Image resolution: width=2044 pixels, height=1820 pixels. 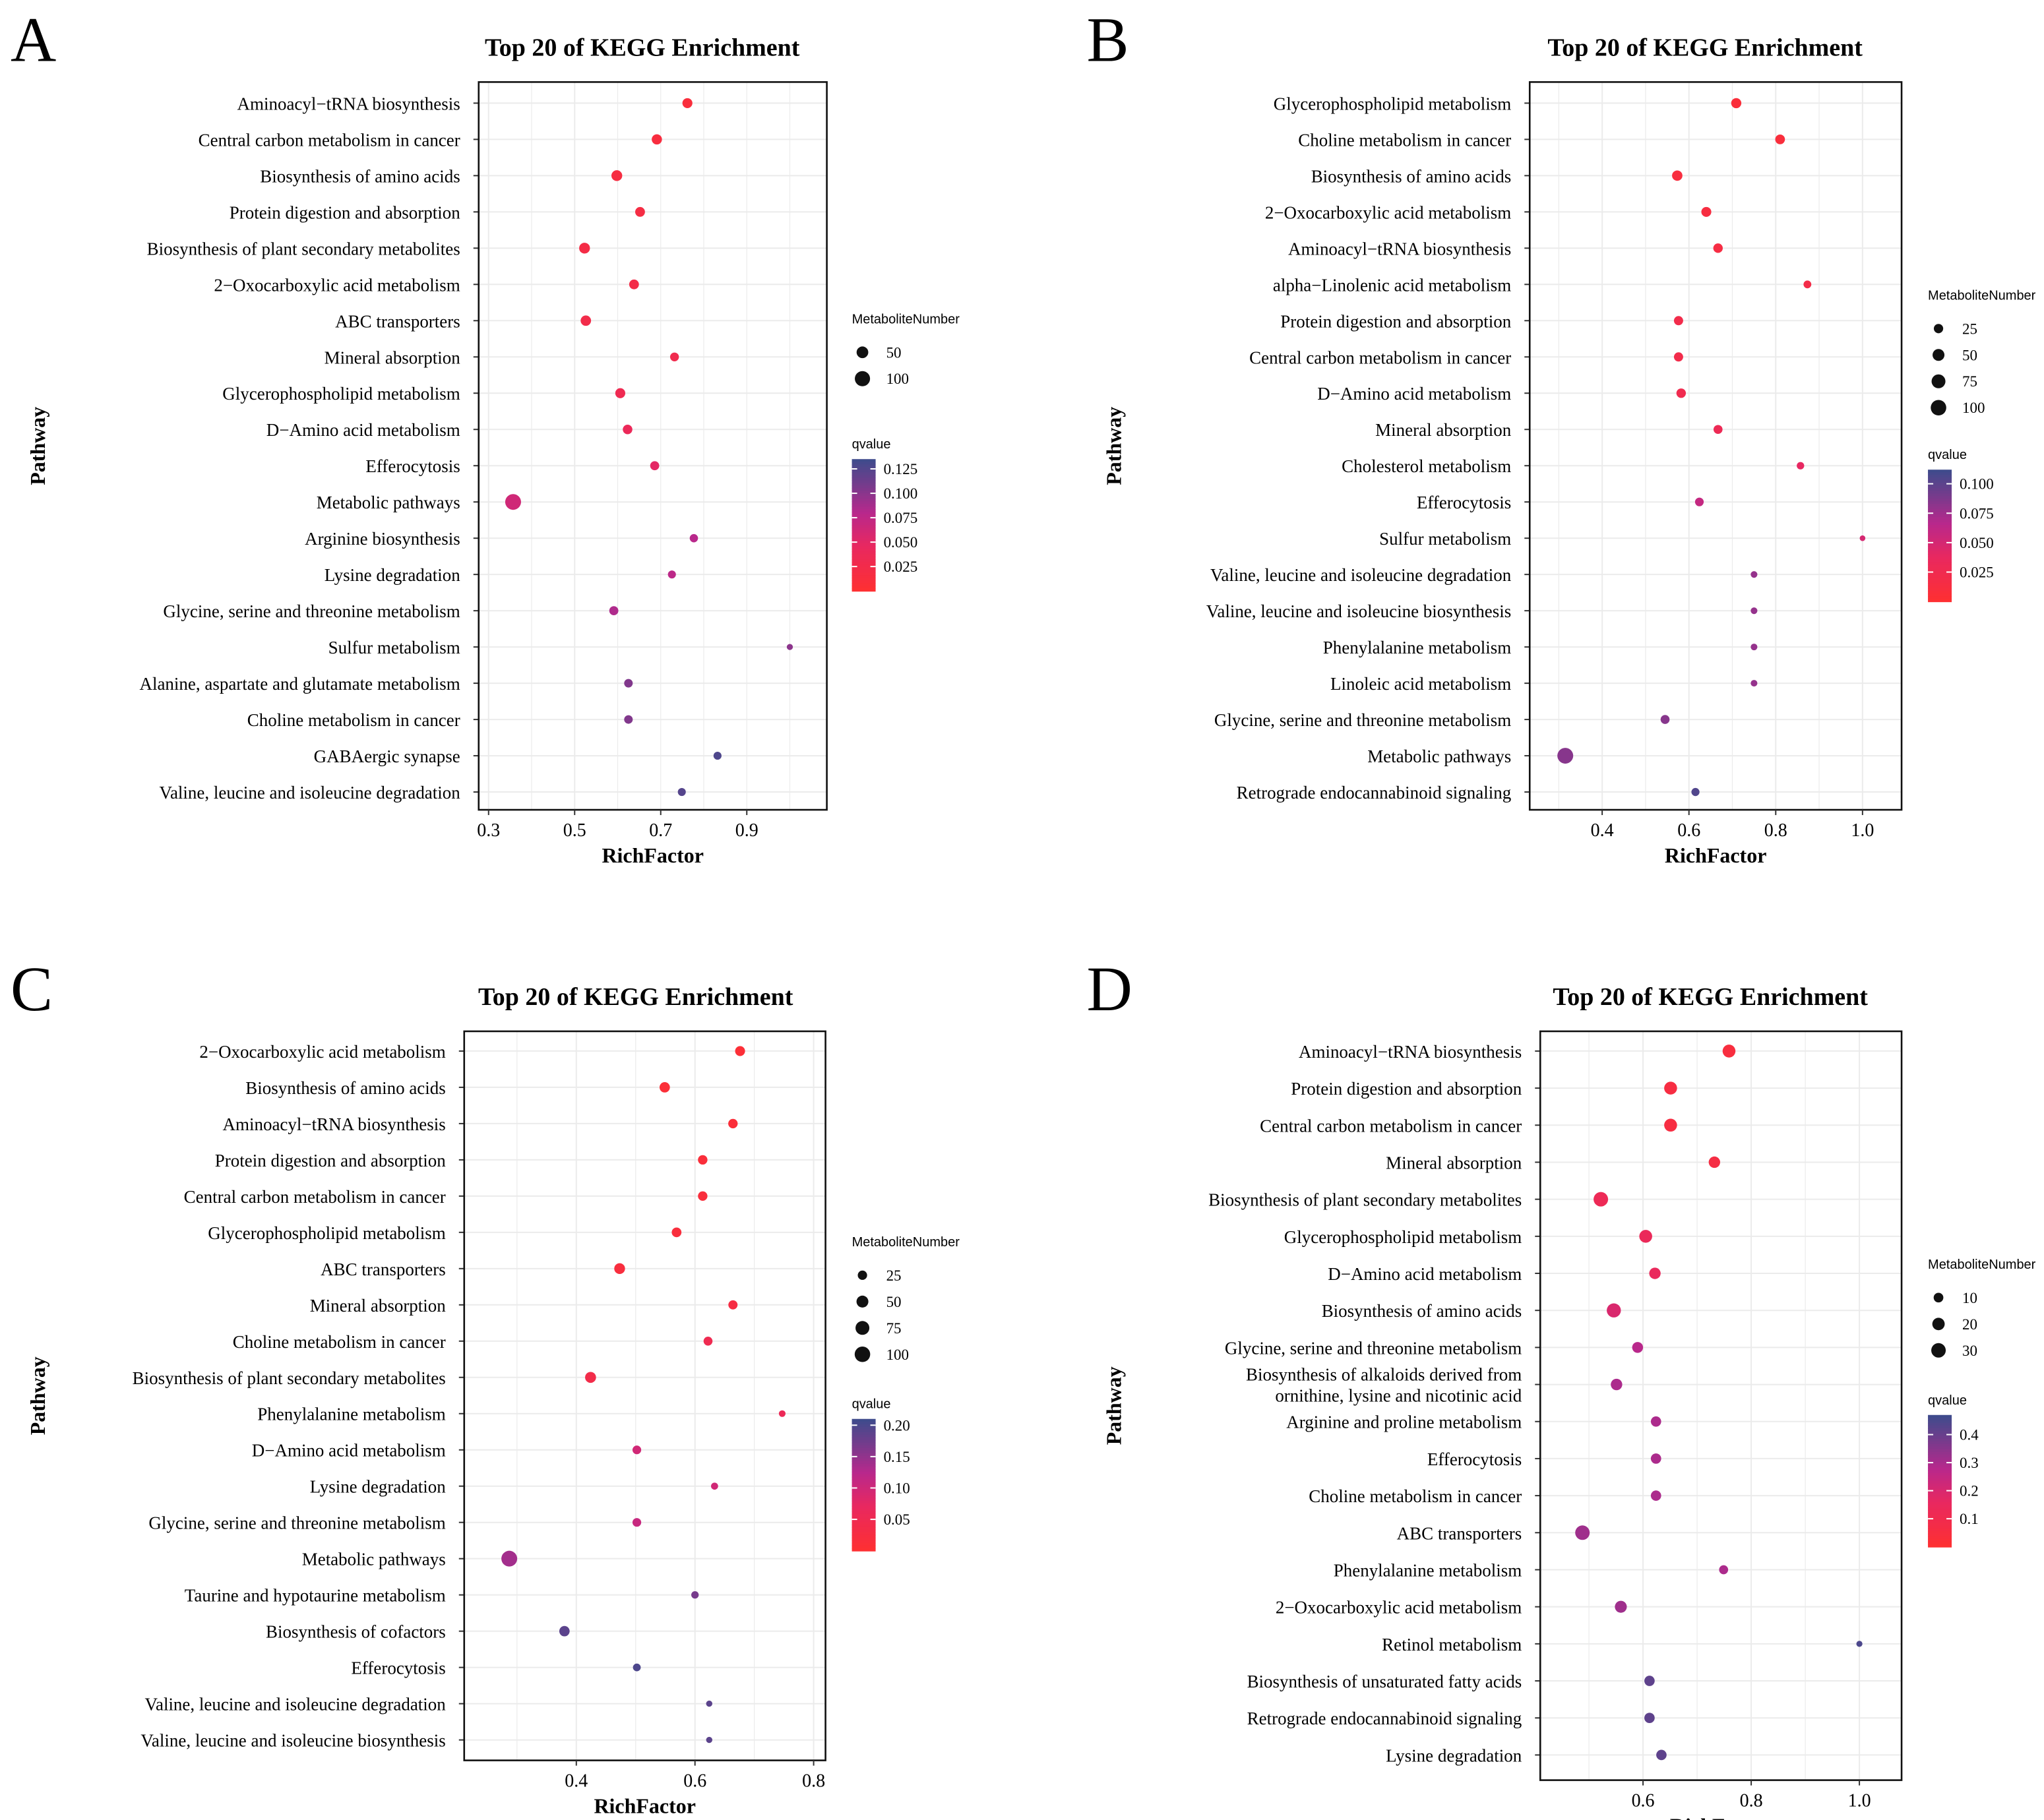 I want to click on pathway-label: Protein digestion and absorption, so click(x=345, y=212).